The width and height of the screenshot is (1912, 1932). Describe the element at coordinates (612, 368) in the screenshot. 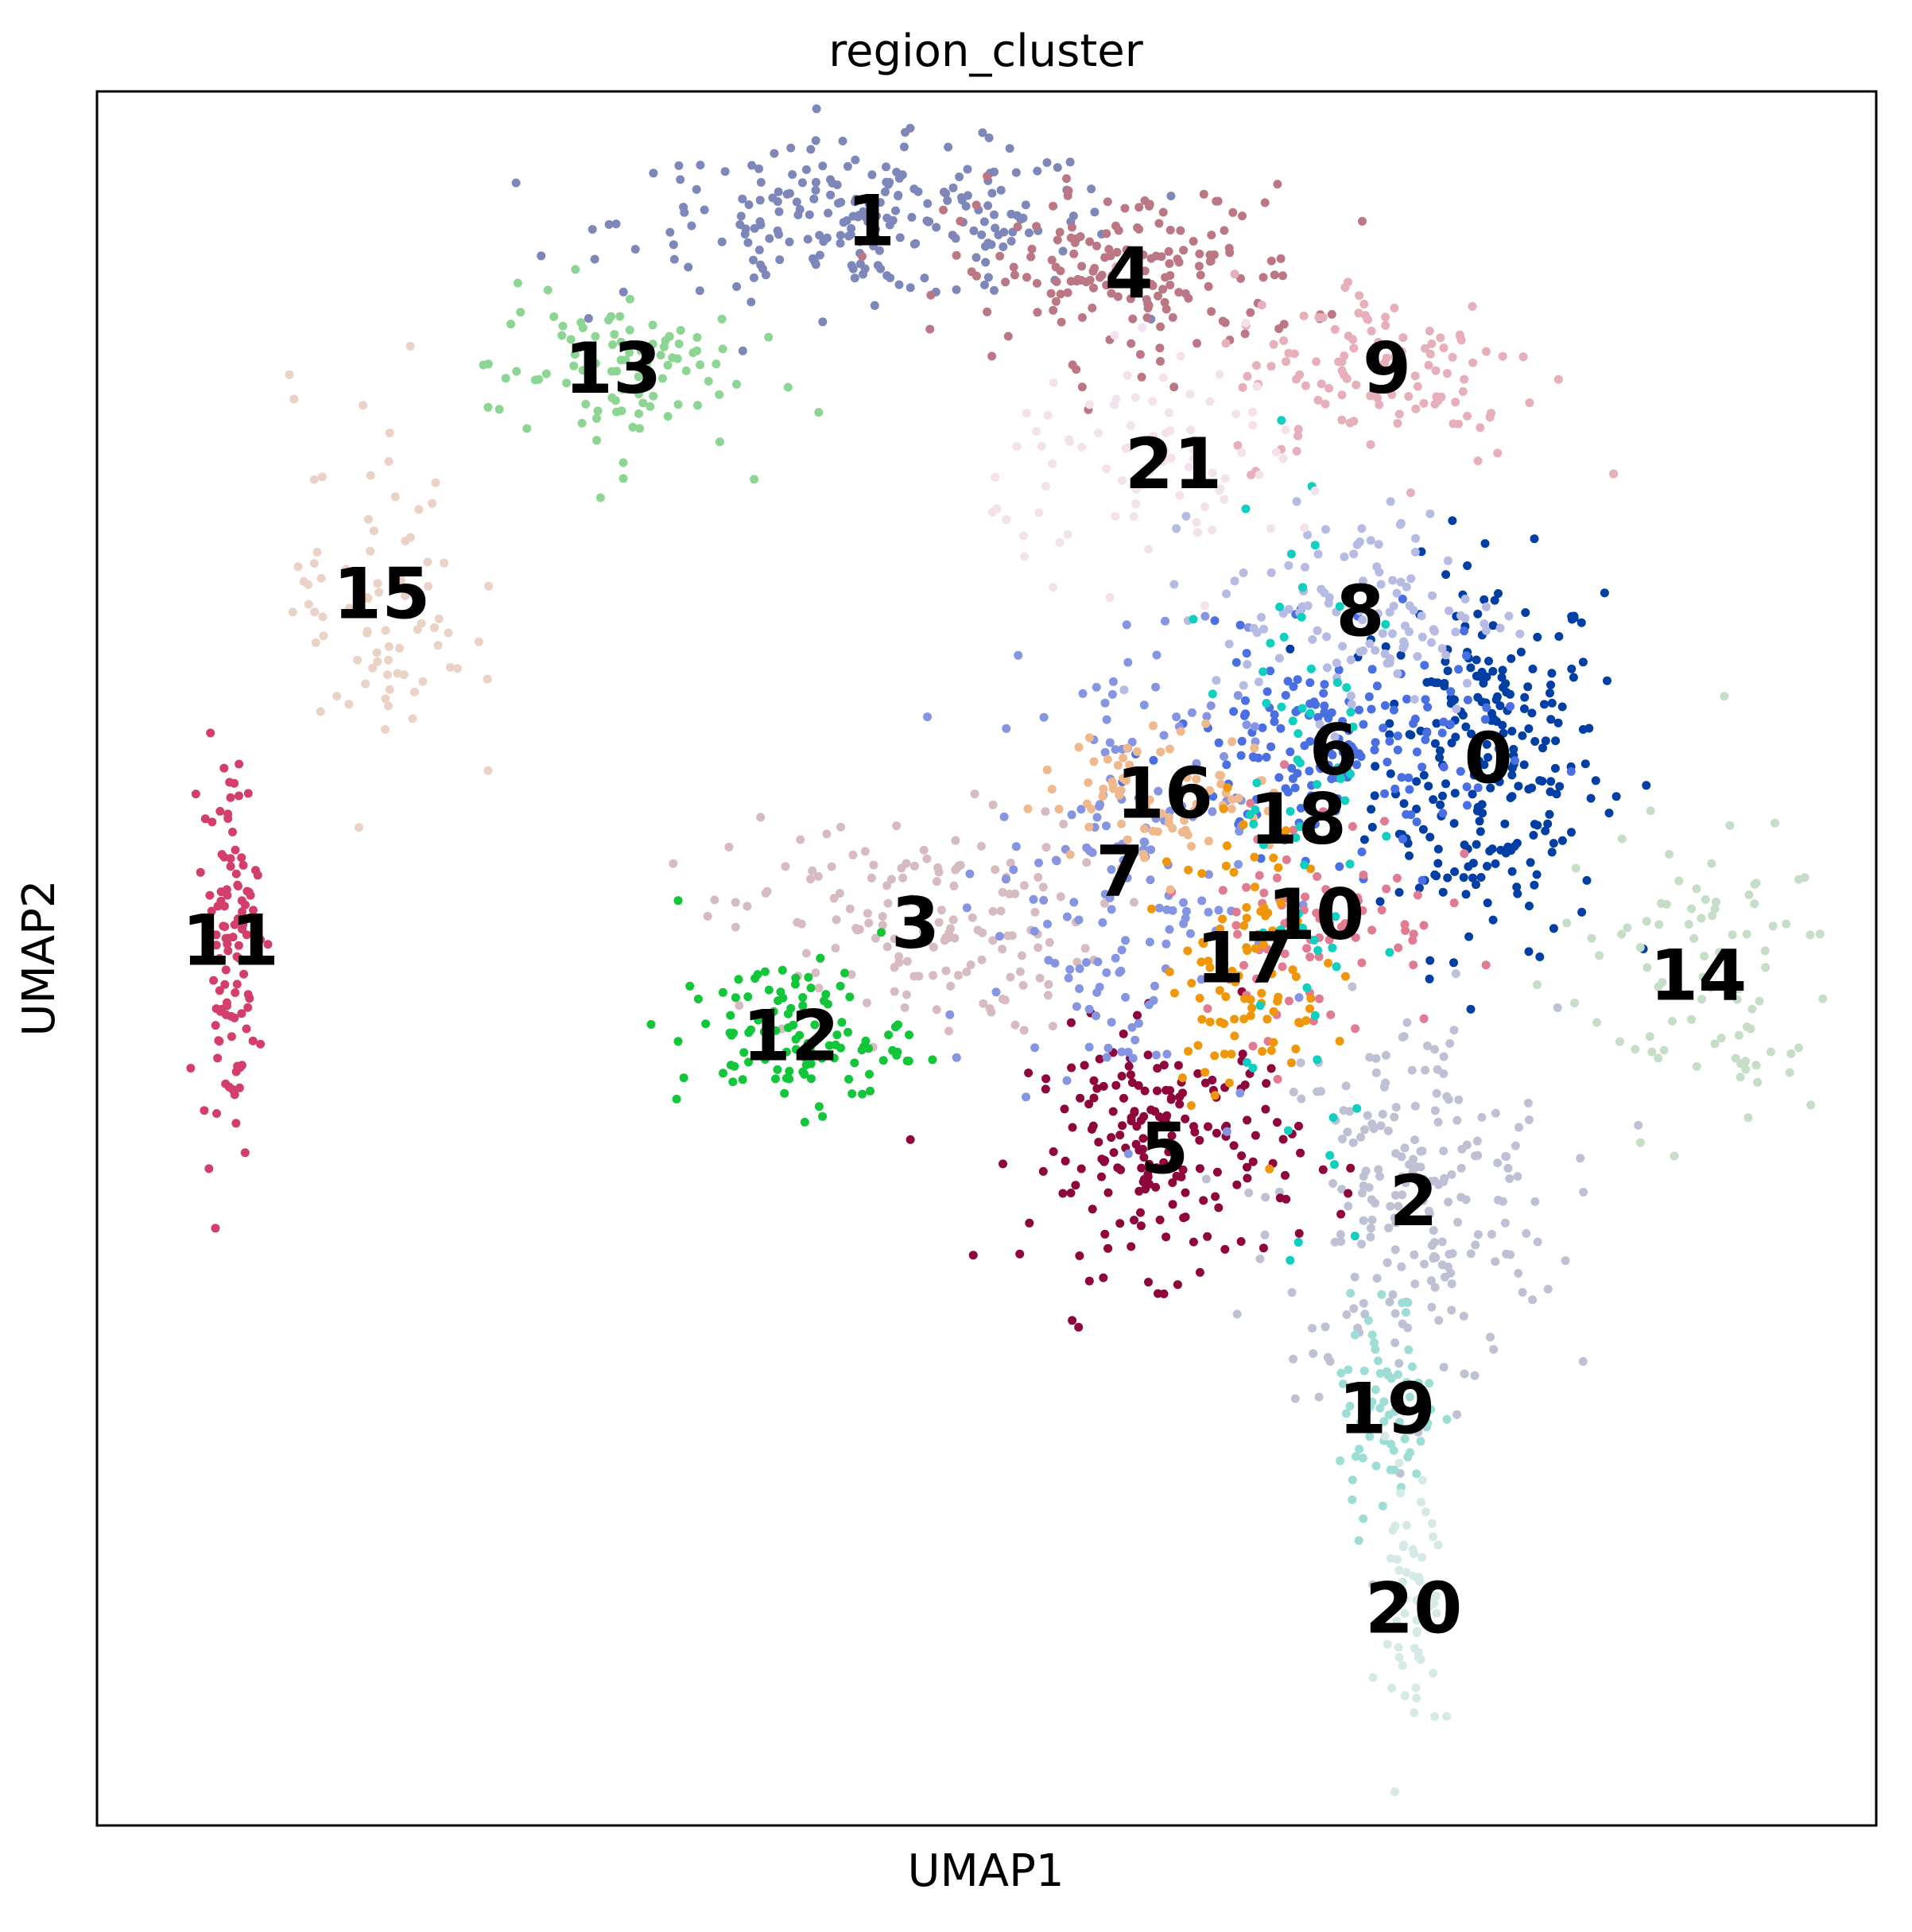

I see `cluster-label-13: 13` at that location.